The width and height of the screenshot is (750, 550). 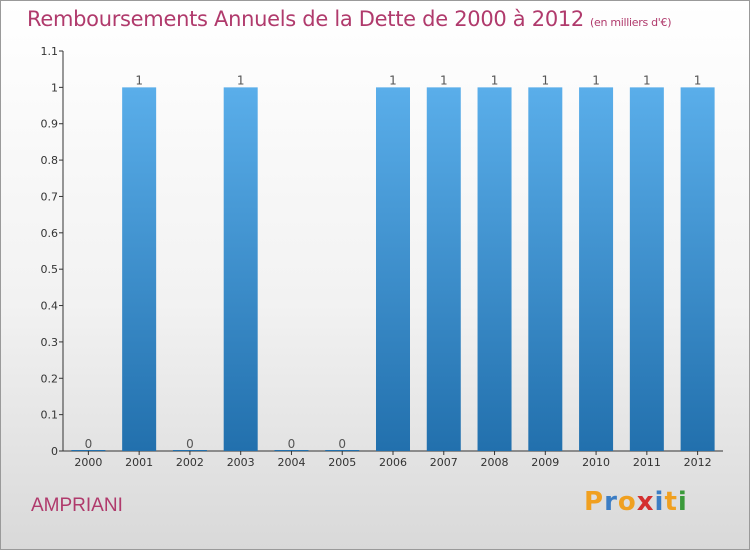 What do you see at coordinates (393, 462) in the screenshot?
I see `x-tick-label: 2006` at bounding box center [393, 462].